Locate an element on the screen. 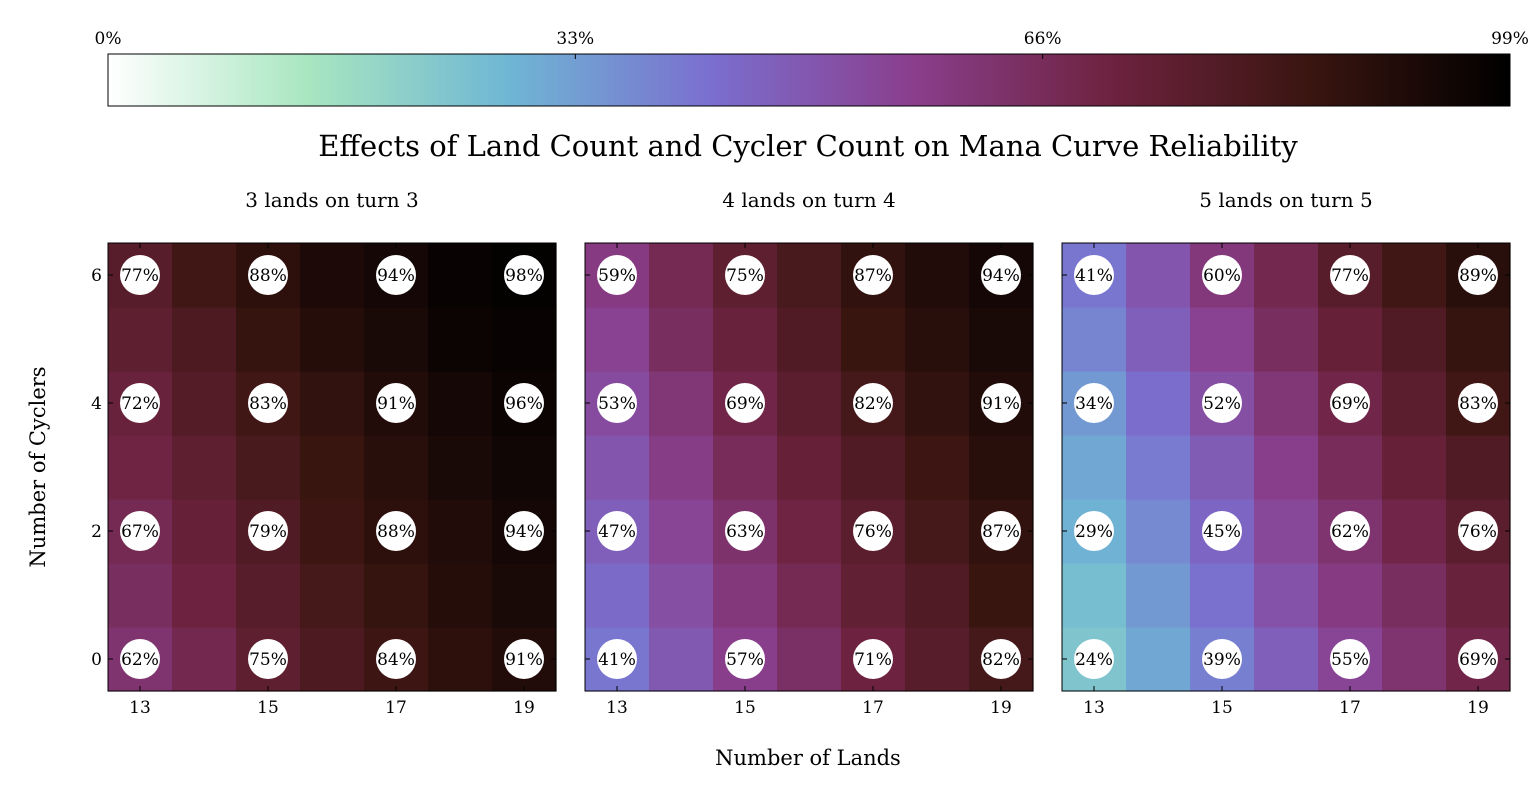  cell-value-label: 72% is located at coordinates (140, 404).